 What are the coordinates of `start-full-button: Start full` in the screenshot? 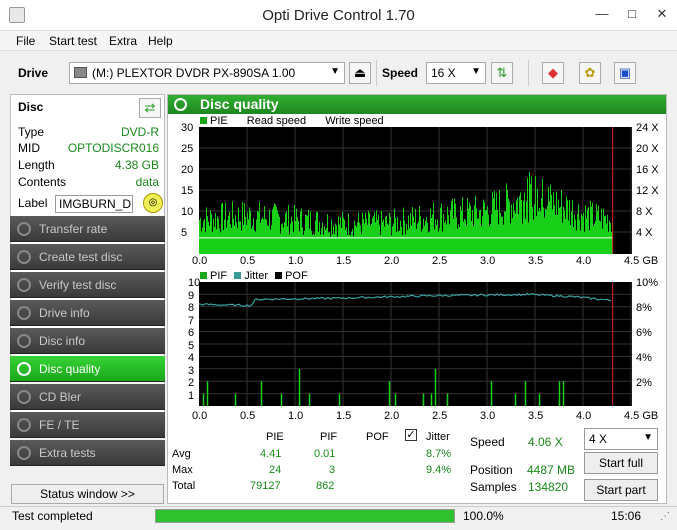 It's located at (621, 463).